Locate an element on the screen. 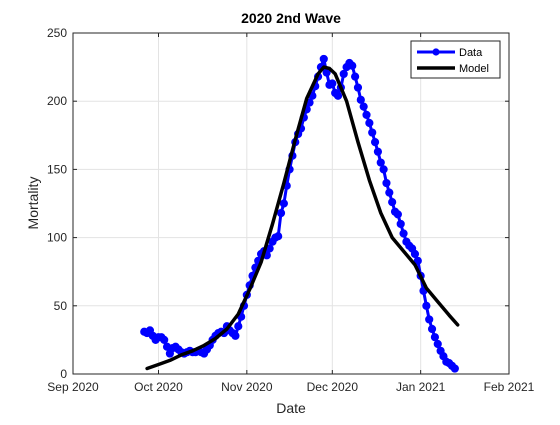 The height and width of the screenshot is (425, 560). legend: Data Model is located at coordinates (455, 59).